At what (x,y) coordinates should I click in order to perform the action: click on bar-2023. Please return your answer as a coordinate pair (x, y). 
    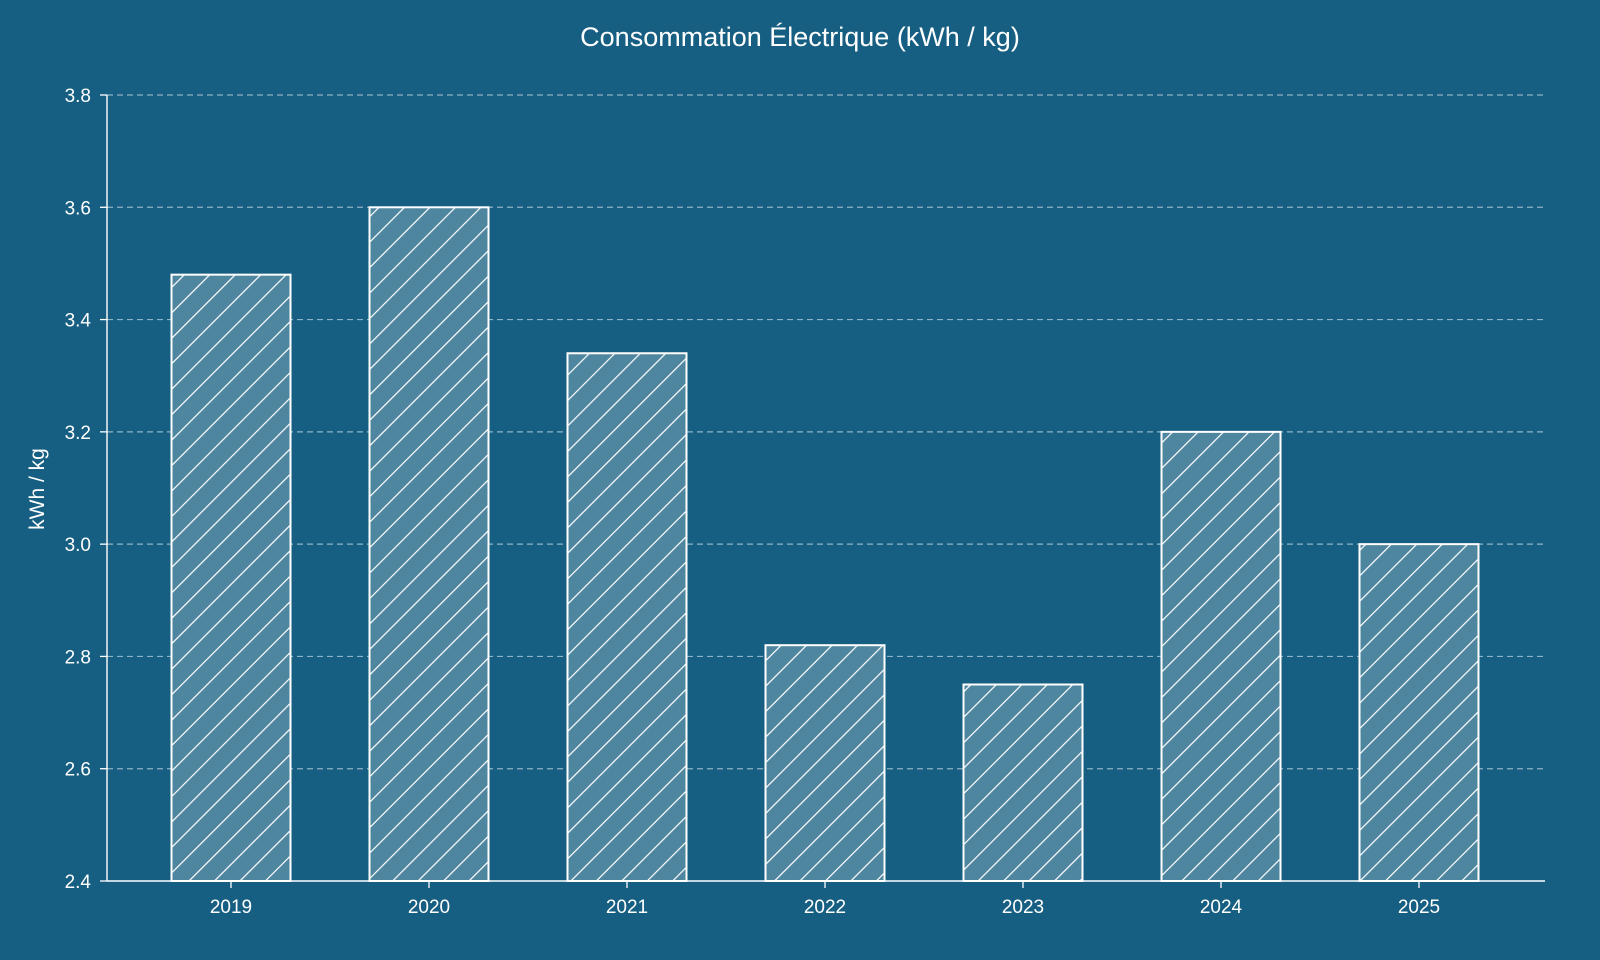
    Looking at the image, I should click on (1023, 782).